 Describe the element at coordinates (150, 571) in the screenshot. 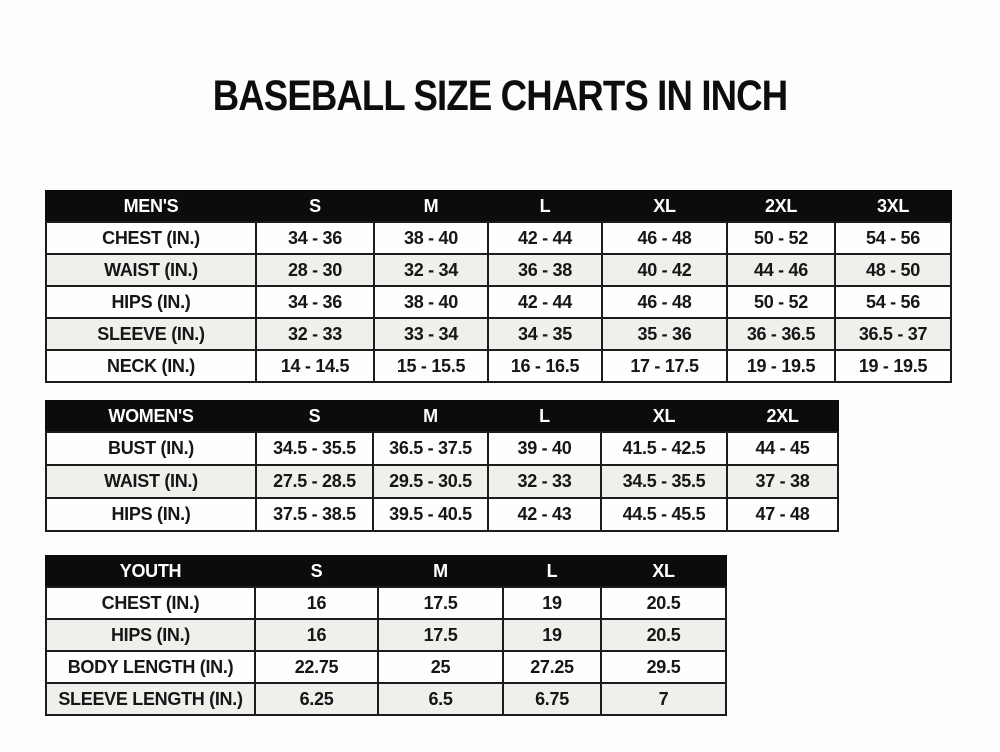

I see `column-header-youth: YOUTH` at that location.